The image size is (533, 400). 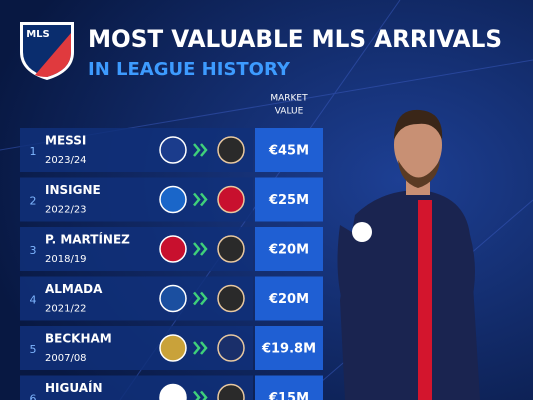 What do you see at coordinates (33, 201) in the screenshot?
I see `rank: 2` at bounding box center [33, 201].